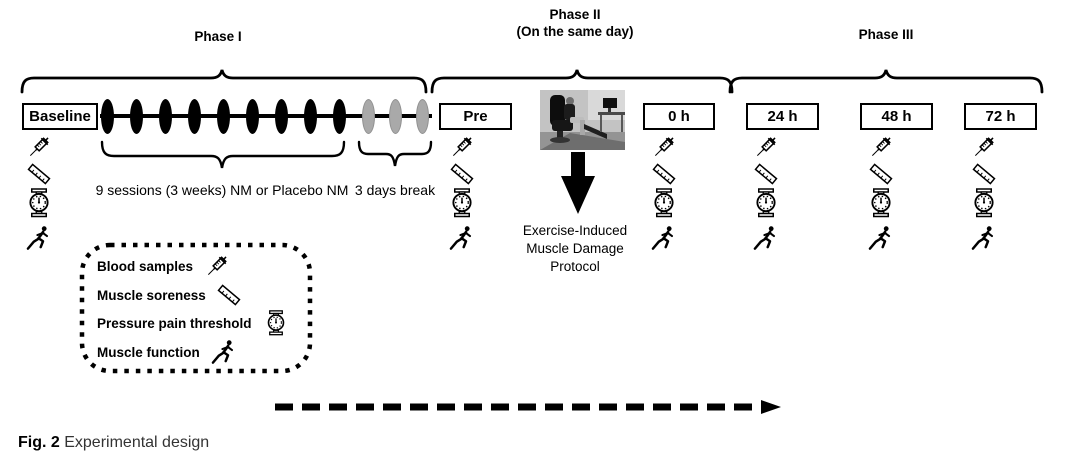 Image resolution: width=1078 pixels, height=468 pixels. Describe the element at coordinates (575, 14) in the screenshot. I see `phase2-title-line1: Phase II` at that location.